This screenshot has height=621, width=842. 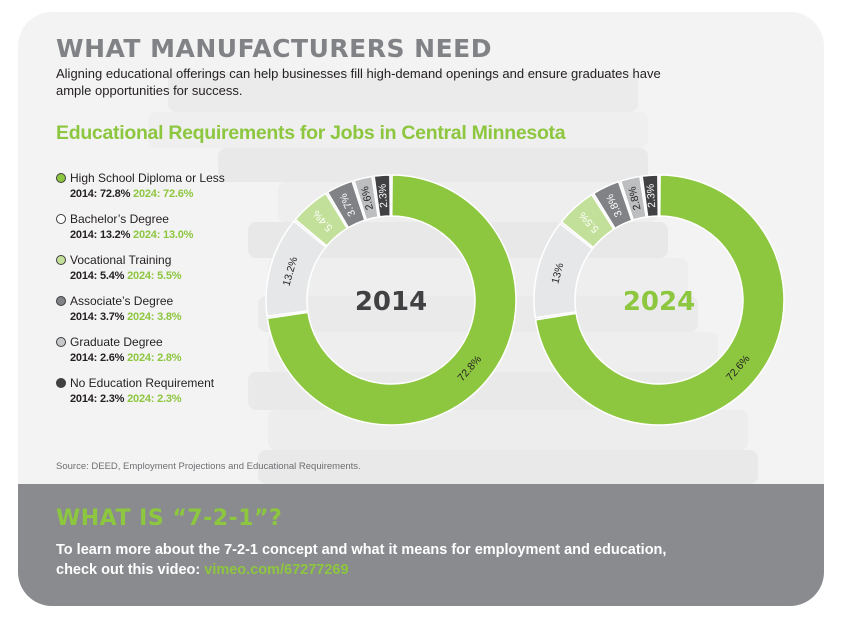 What do you see at coordinates (276, 570) in the screenshot?
I see `video-link: vimeo.com/67277269` at bounding box center [276, 570].